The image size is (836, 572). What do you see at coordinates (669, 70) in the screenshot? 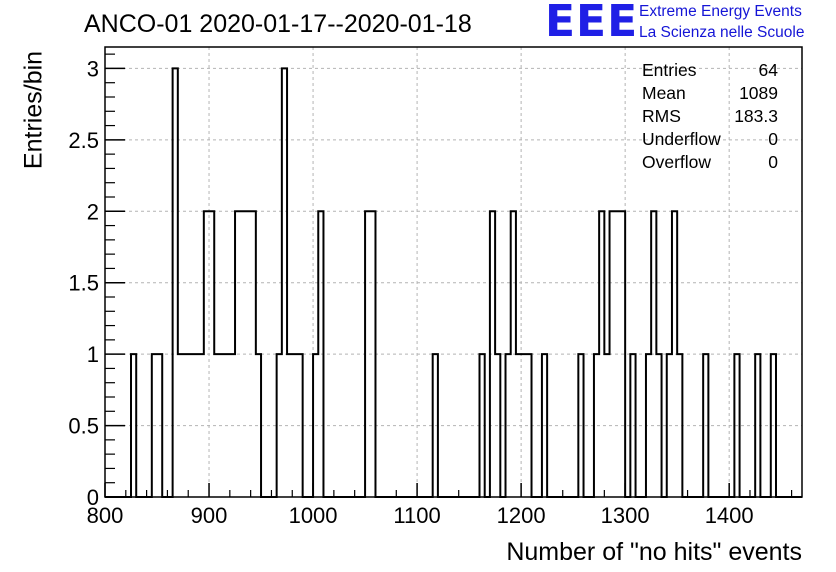
I see `stats-entries-label: Entries` at bounding box center [669, 70].